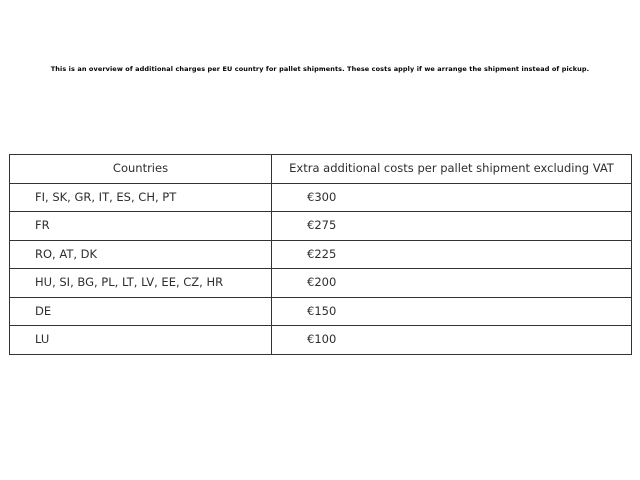 The width and height of the screenshot is (640, 480). What do you see at coordinates (140, 340) in the screenshot?
I see `countries-cell: LU` at bounding box center [140, 340].